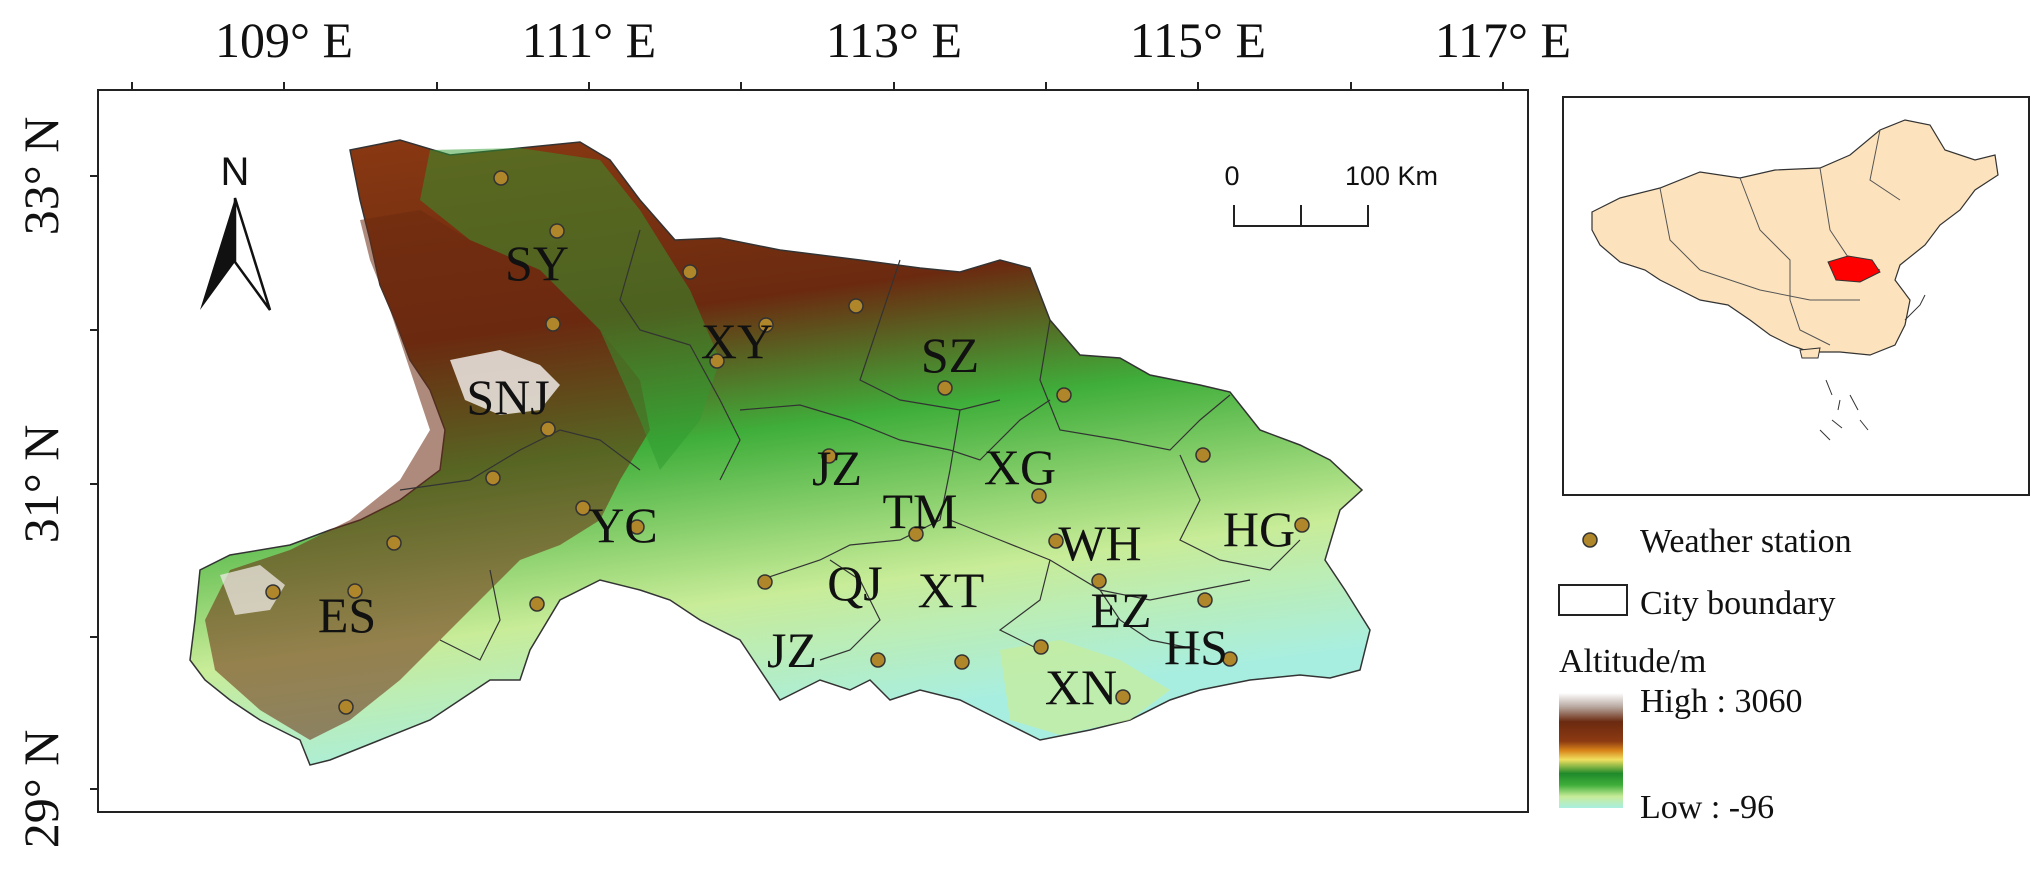 This screenshot has height=880, width=2040. What do you see at coordinates (950, 355) in the screenshot?
I see `city-label-sz: SZ` at bounding box center [950, 355].